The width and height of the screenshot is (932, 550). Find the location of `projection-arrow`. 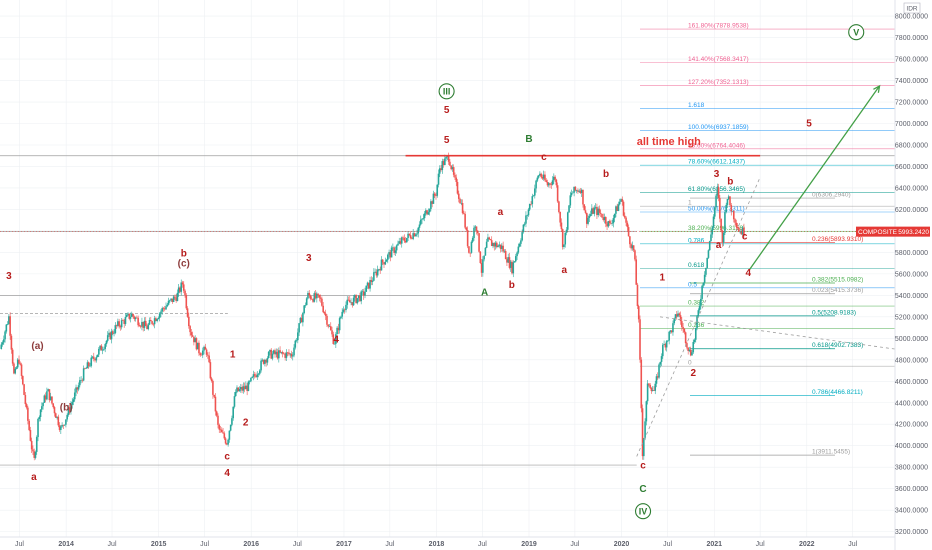

projection-arrow is located at coordinates (814, 177).